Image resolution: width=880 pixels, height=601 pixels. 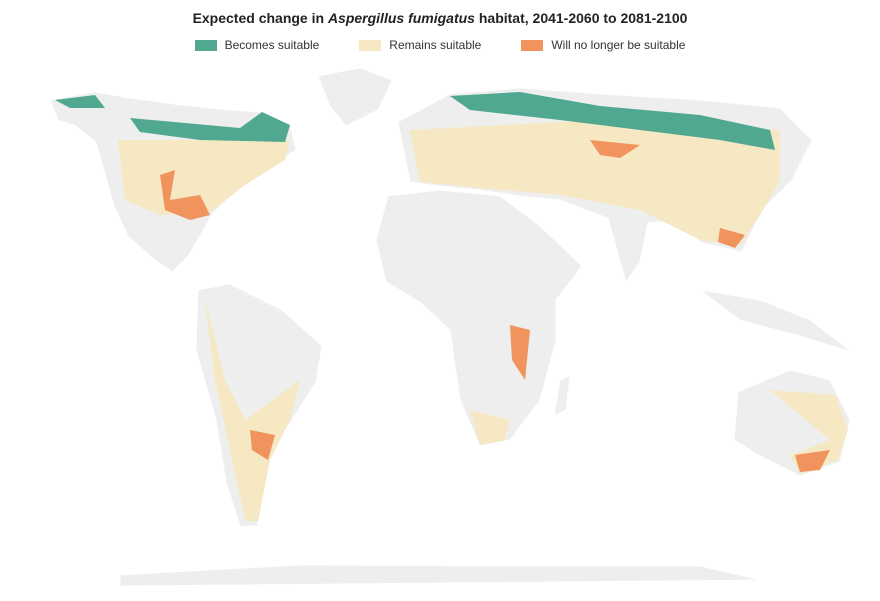 I want to click on legend-label: Will no longer be suitable, so click(x=618, y=45).